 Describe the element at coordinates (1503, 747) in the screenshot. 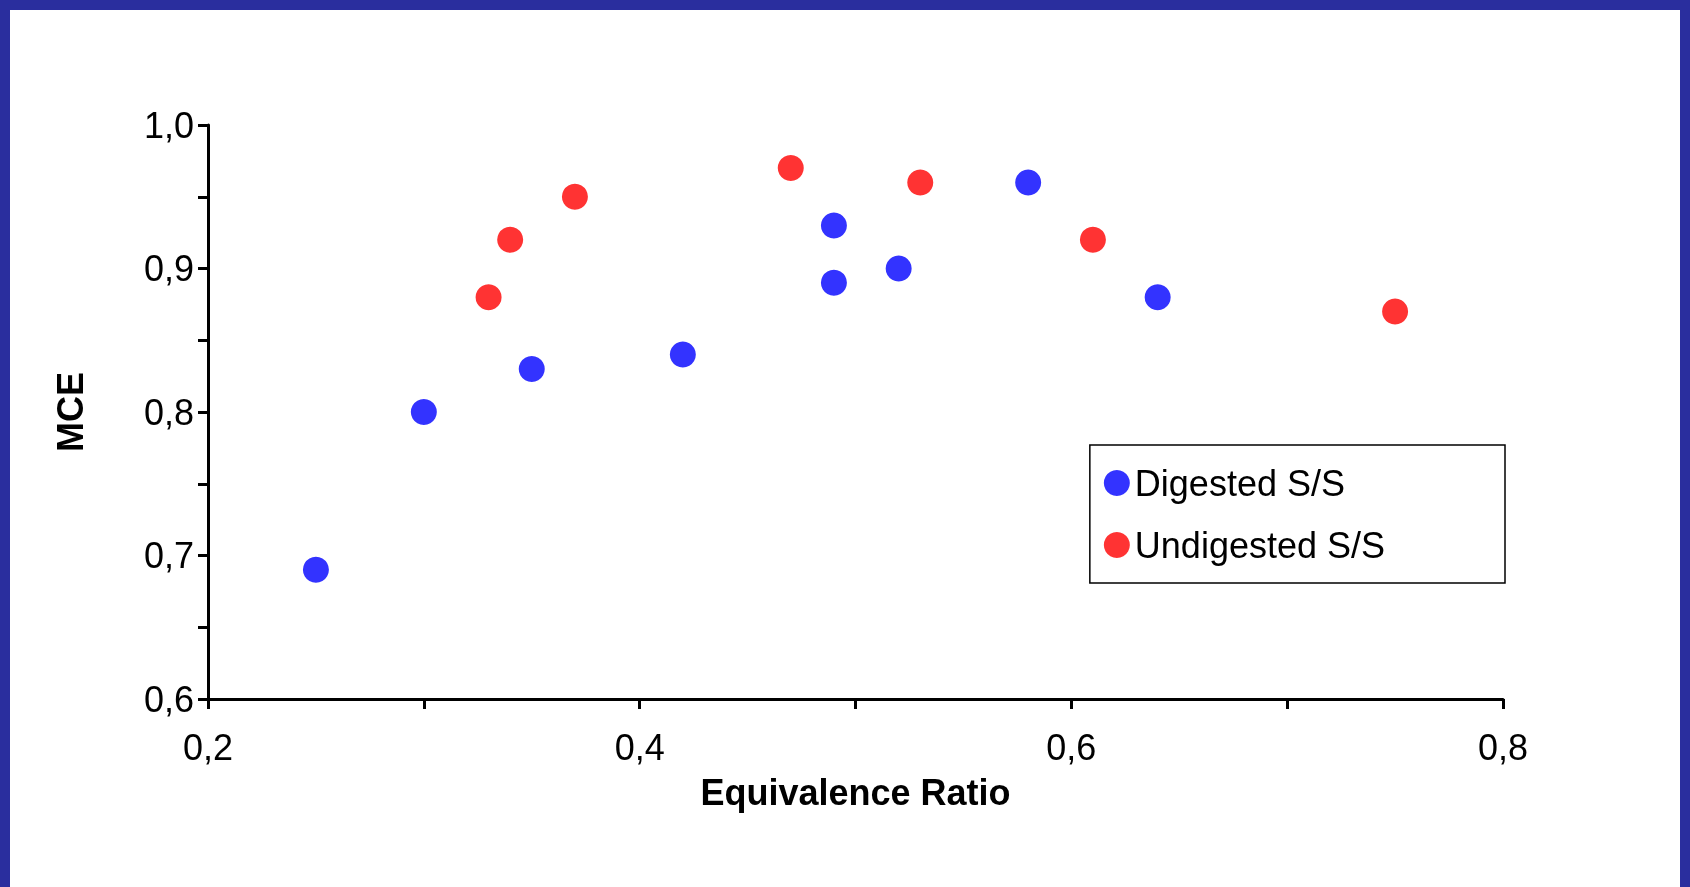

I see `x-tick-label: 0,8` at that location.